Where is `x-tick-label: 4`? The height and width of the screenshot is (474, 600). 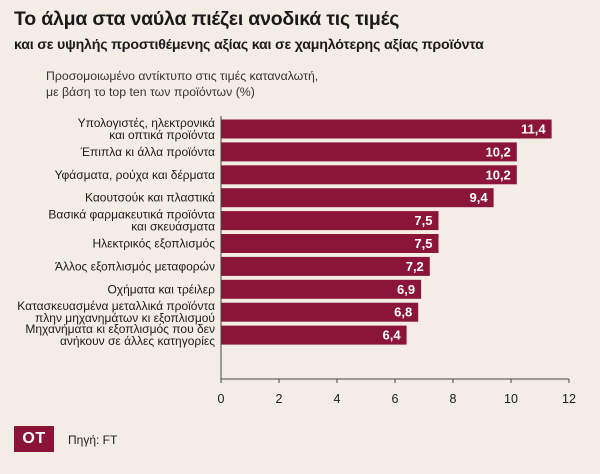 x-tick-label: 4 is located at coordinates (337, 399).